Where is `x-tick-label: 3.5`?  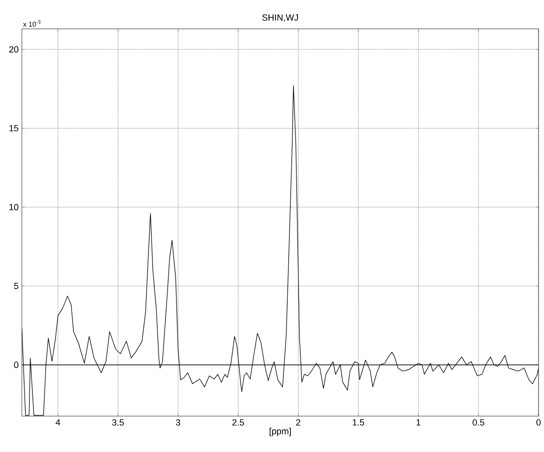
x-tick-label: 3.5 is located at coordinates (118, 422).